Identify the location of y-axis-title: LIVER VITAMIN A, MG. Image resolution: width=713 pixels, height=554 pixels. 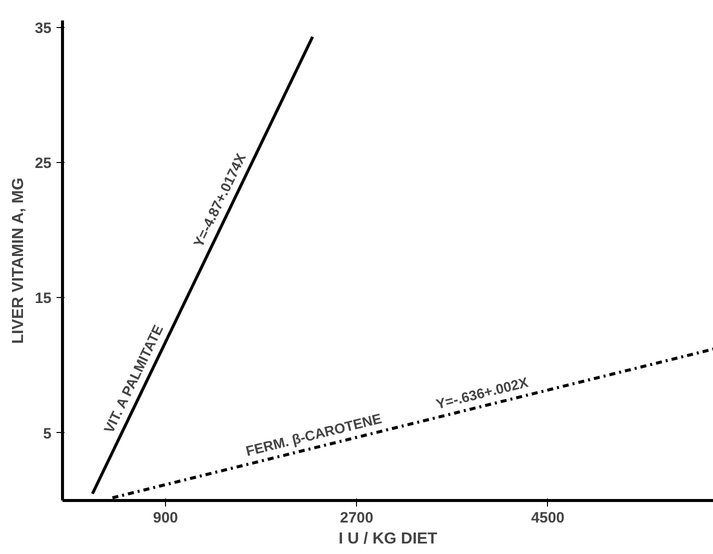
(18, 261).